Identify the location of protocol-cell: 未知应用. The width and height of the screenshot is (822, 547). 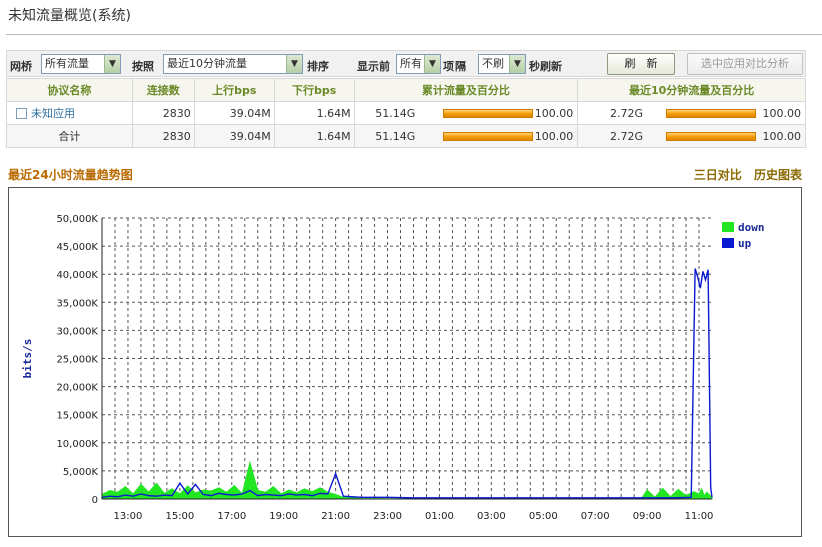
(69, 113).